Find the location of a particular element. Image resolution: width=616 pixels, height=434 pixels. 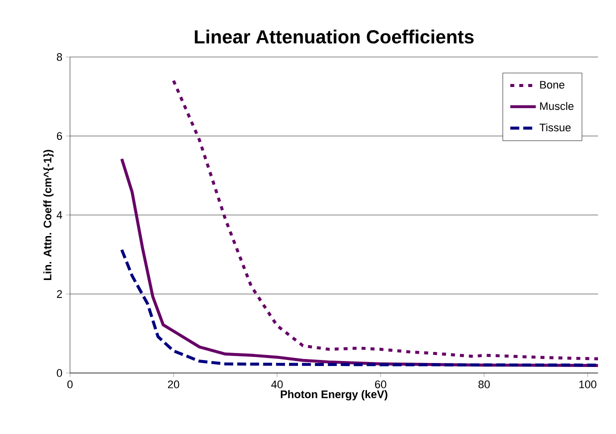

x-tick-label: 100 is located at coordinates (587, 384).